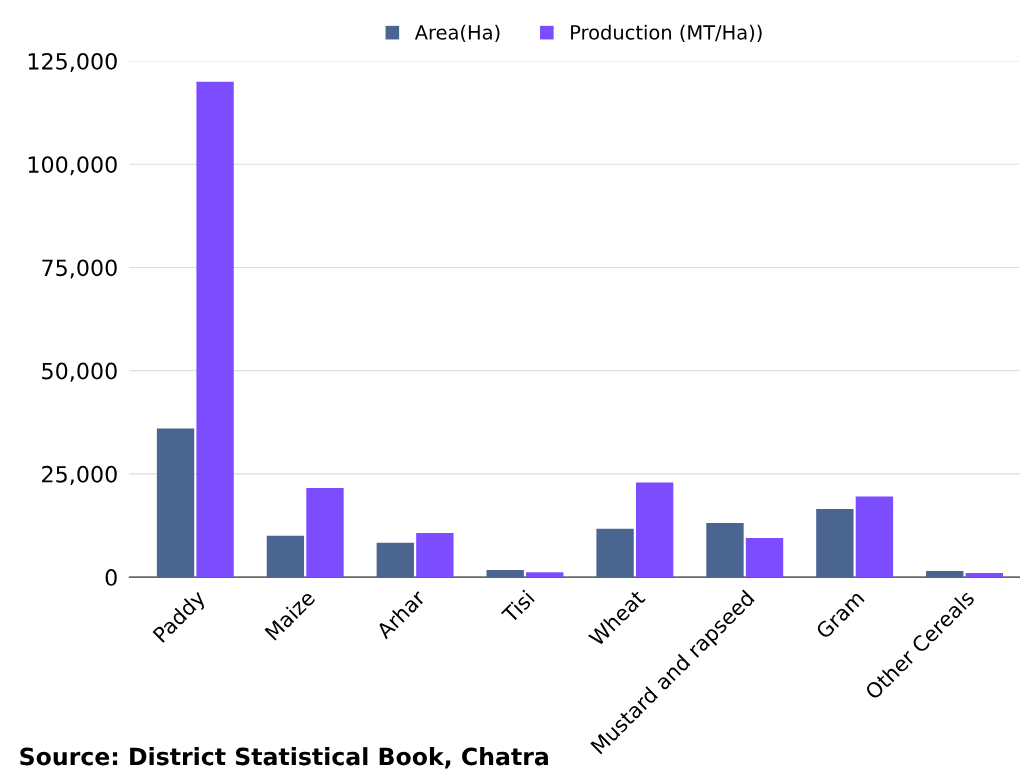 This screenshot has height=782, width=1035. Describe the element at coordinates (79, 269) in the screenshot. I see `y-tick-label: 75,000` at that location.